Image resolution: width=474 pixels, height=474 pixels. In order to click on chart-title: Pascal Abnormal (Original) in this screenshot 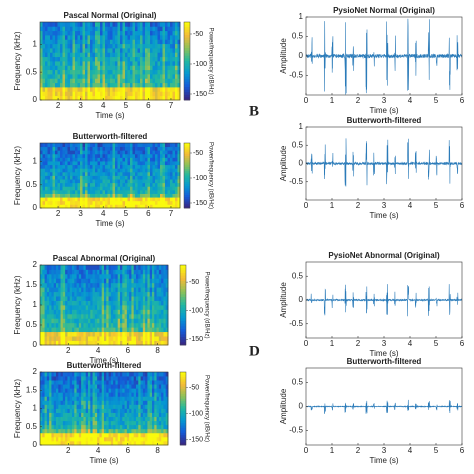, I will do `click(104, 258)`.